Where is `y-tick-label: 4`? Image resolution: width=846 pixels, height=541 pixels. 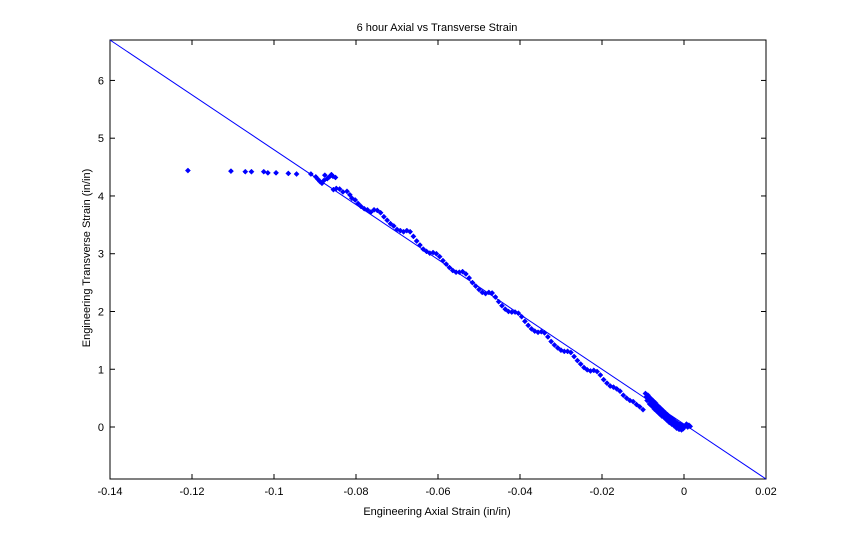 y-tick-label: 4 is located at coordinates (101, 197).